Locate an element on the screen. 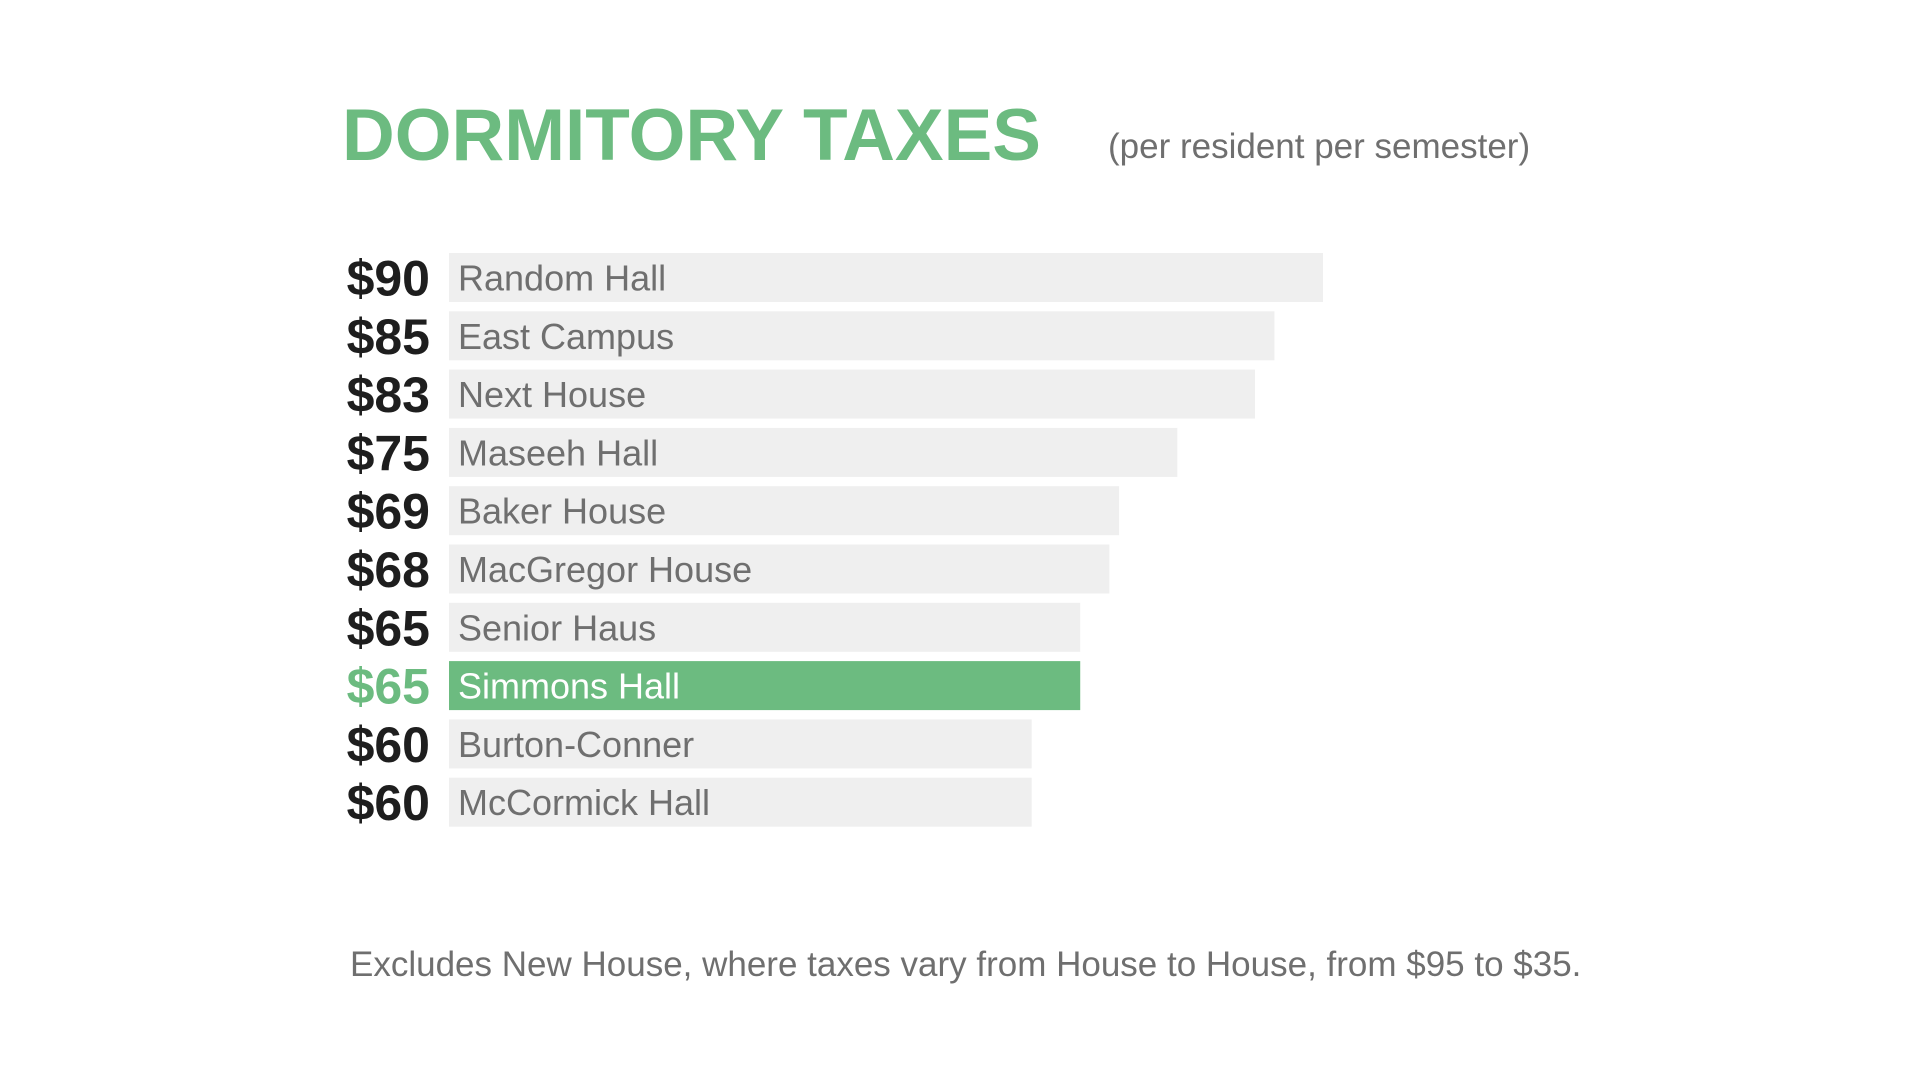  category-label: Next House is located at coordinates (552, 394).